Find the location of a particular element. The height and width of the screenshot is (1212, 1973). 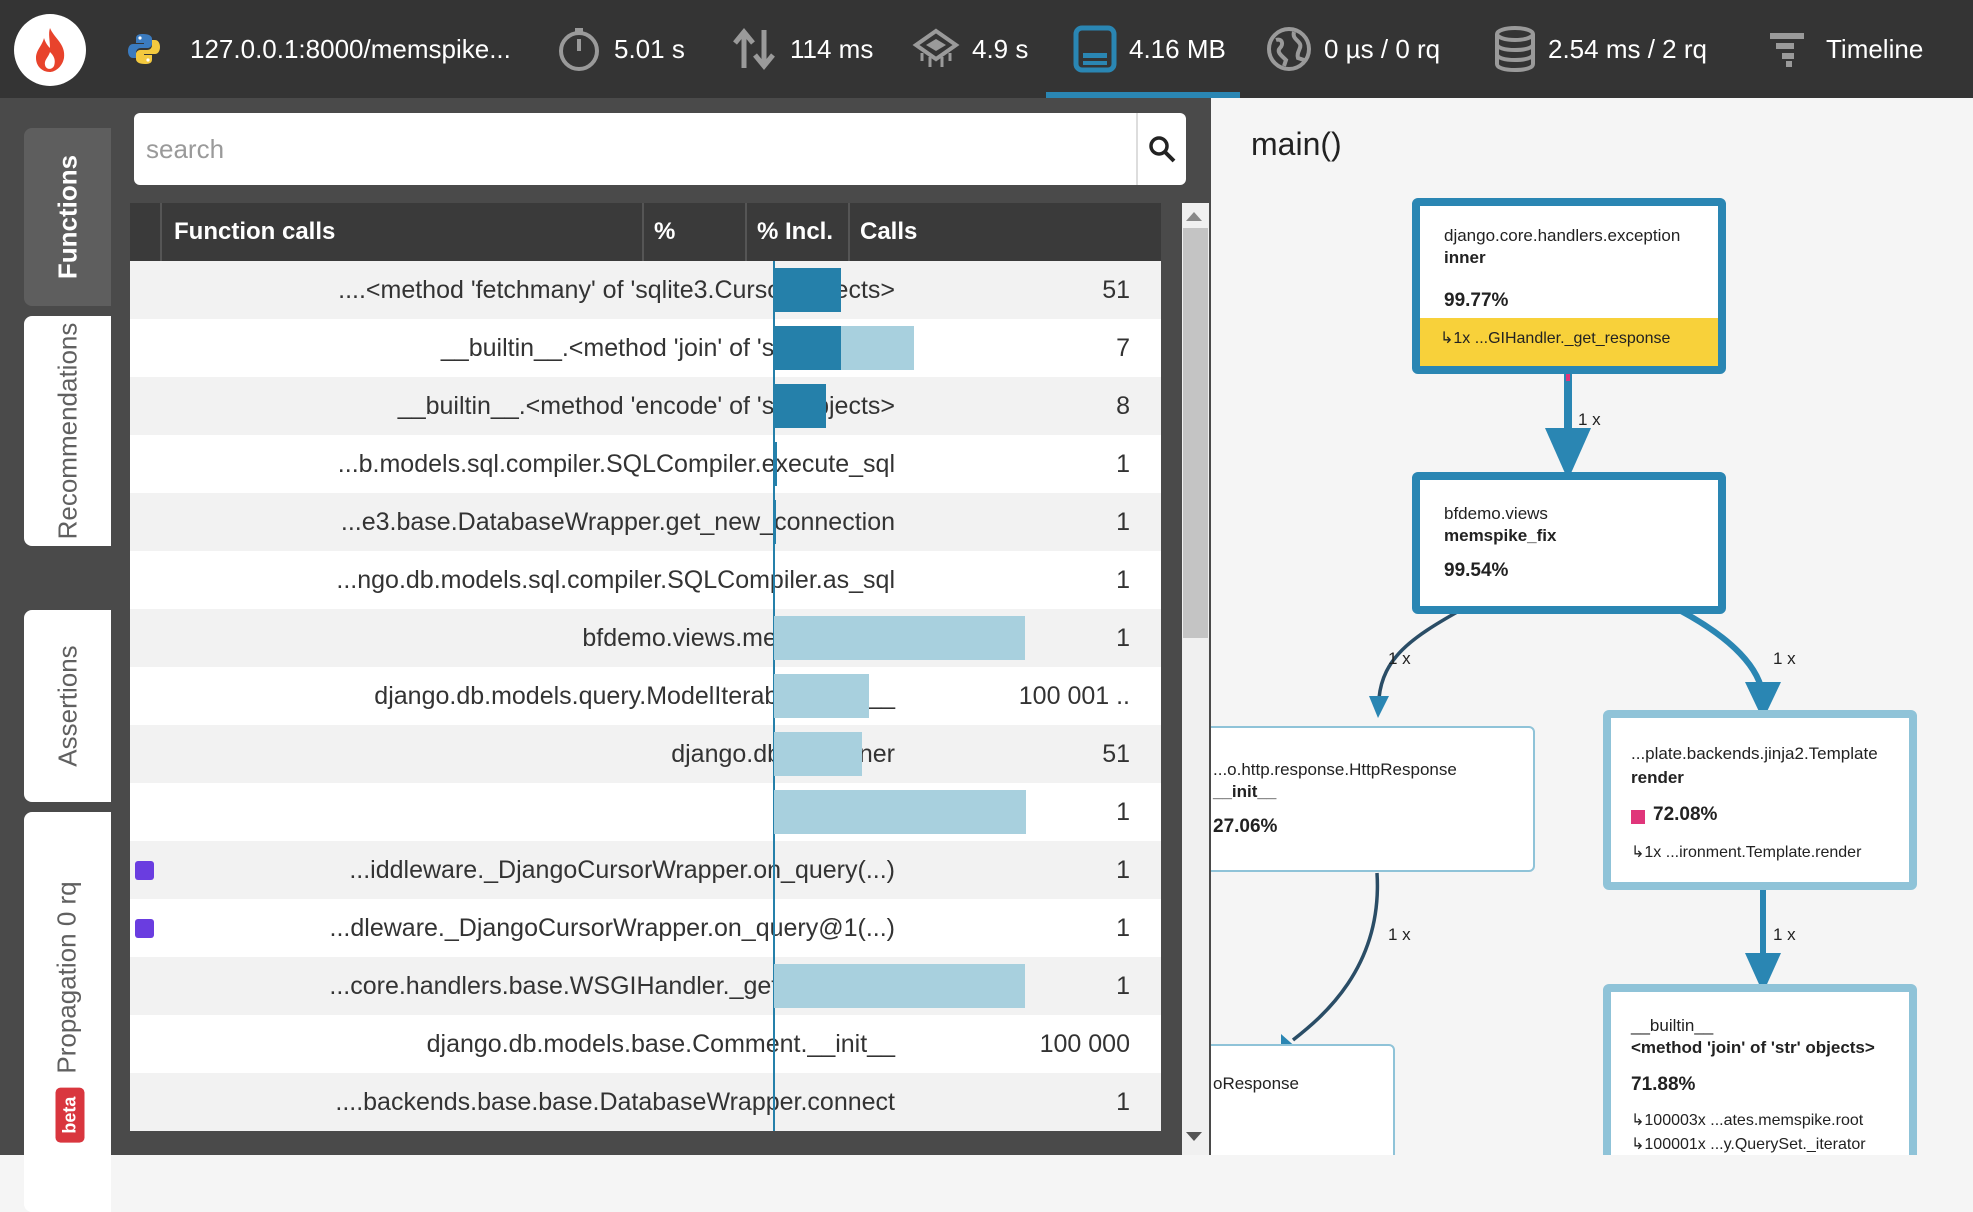

column-header-function: Function calls is located at coordinates (401, 232).